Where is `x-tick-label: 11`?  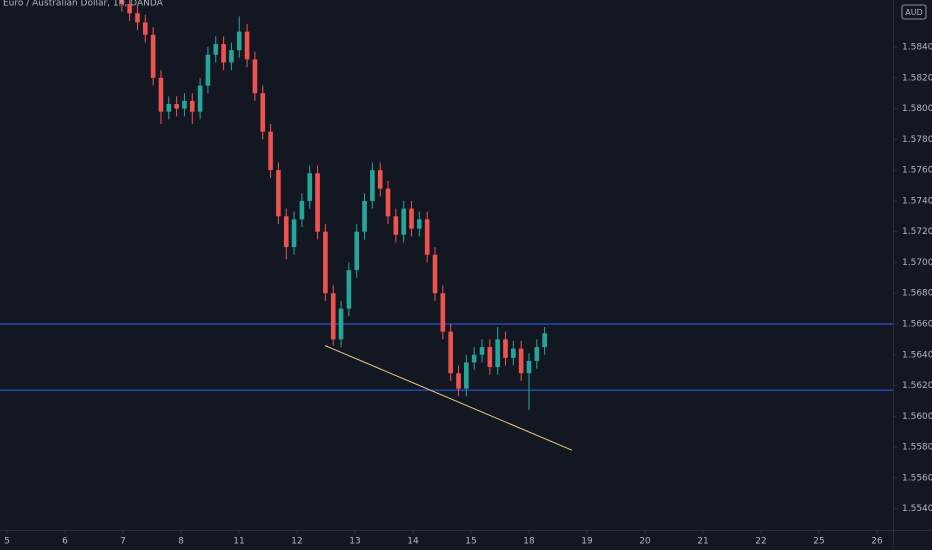
x-tick-label: 11 is located at coordinates (238, 542).